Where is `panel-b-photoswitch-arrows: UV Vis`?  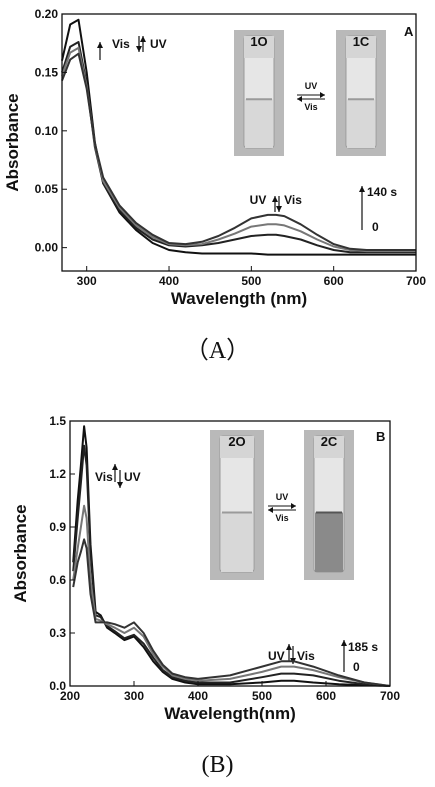
panel-b-photoswitch-arrows: UV Vis is located at coordinates (282, 507).